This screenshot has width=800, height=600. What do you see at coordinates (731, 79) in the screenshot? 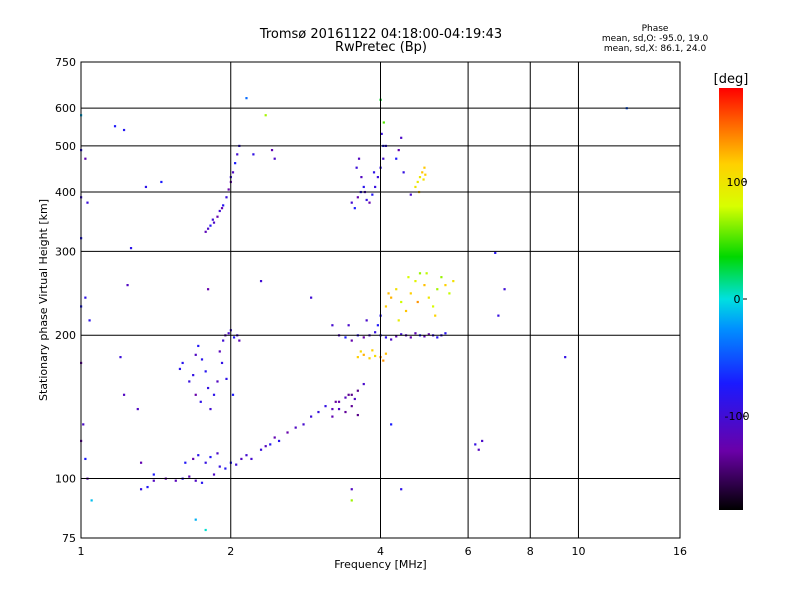
I see `colorbar-label: [deg]` at bounding box center [731, 79].